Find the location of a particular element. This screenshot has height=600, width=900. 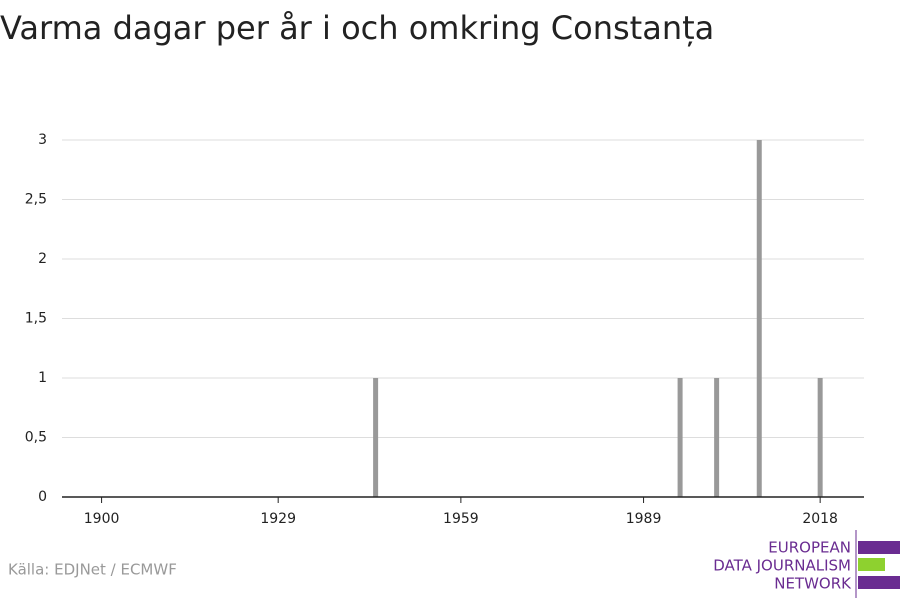

y-tick-label: 2,5 is located at coordinates (36, 200).